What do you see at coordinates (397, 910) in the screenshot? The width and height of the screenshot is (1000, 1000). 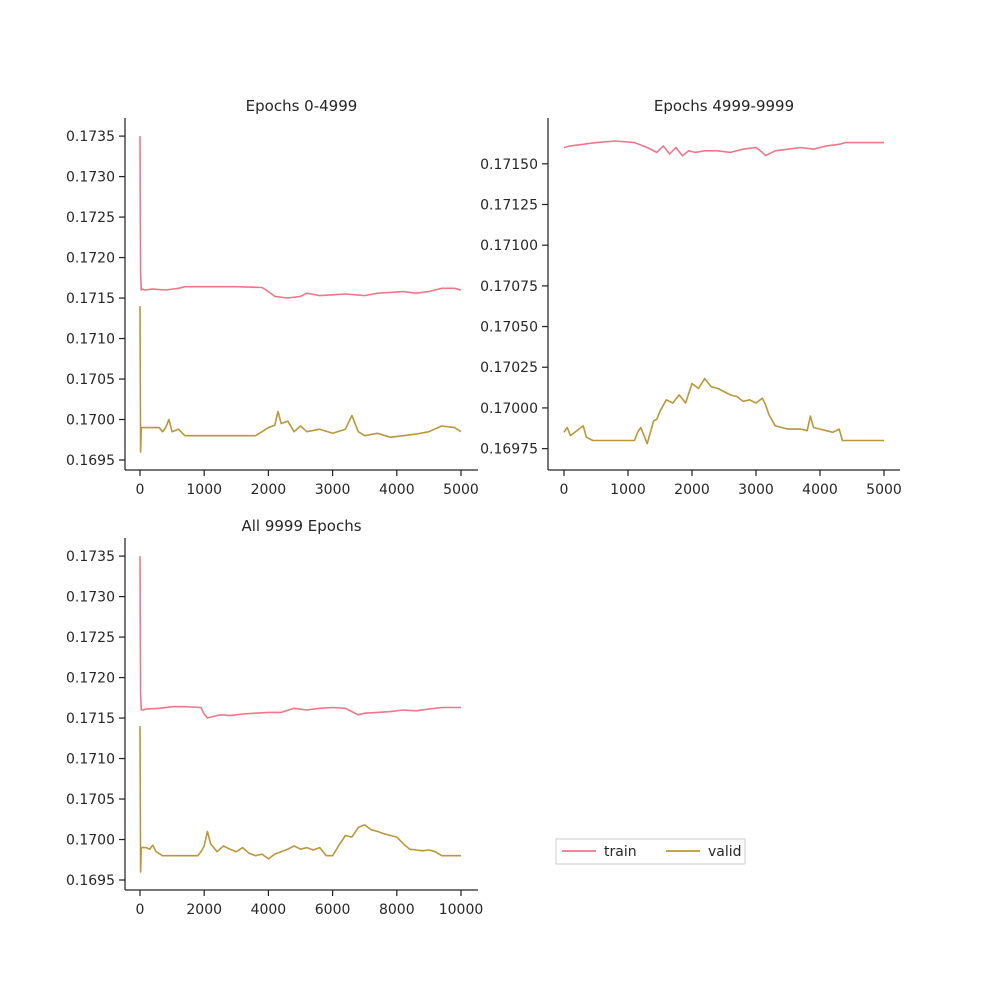 I see `x-tick-label: 8000` at bounding box center [397, 910].